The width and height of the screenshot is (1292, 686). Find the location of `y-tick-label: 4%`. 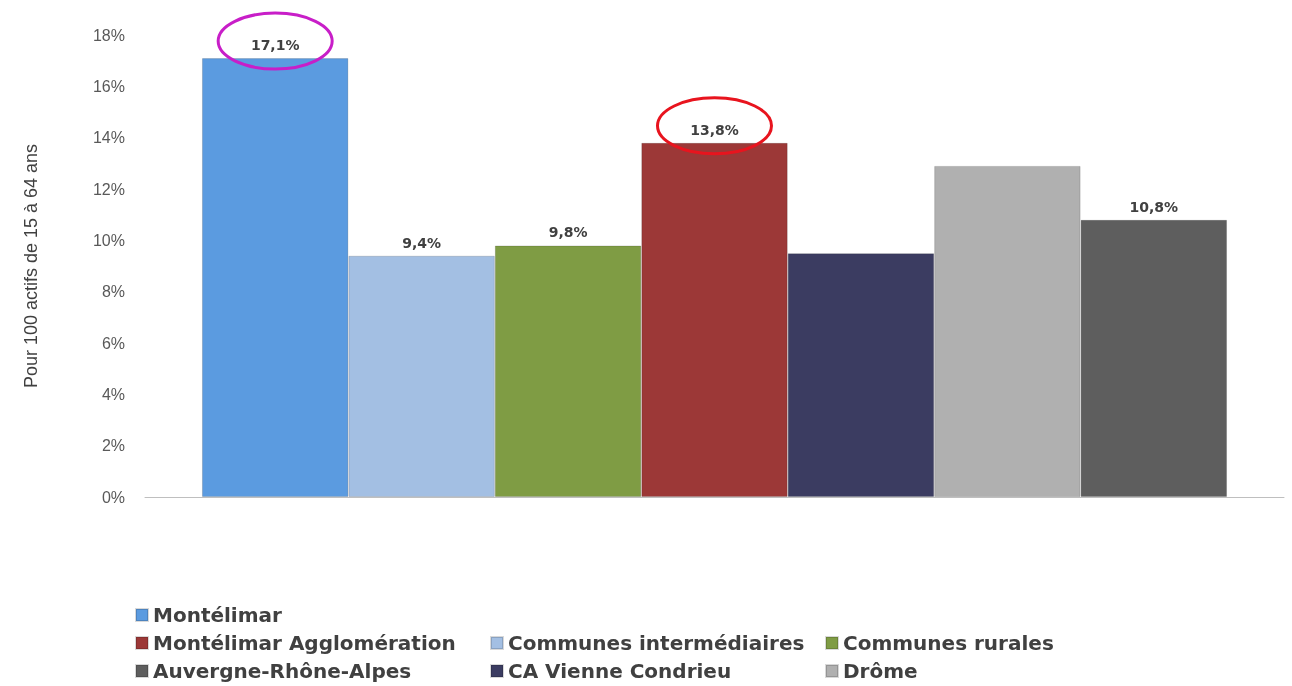

y-tick-label: 4% is located at coordinates (113, 394).